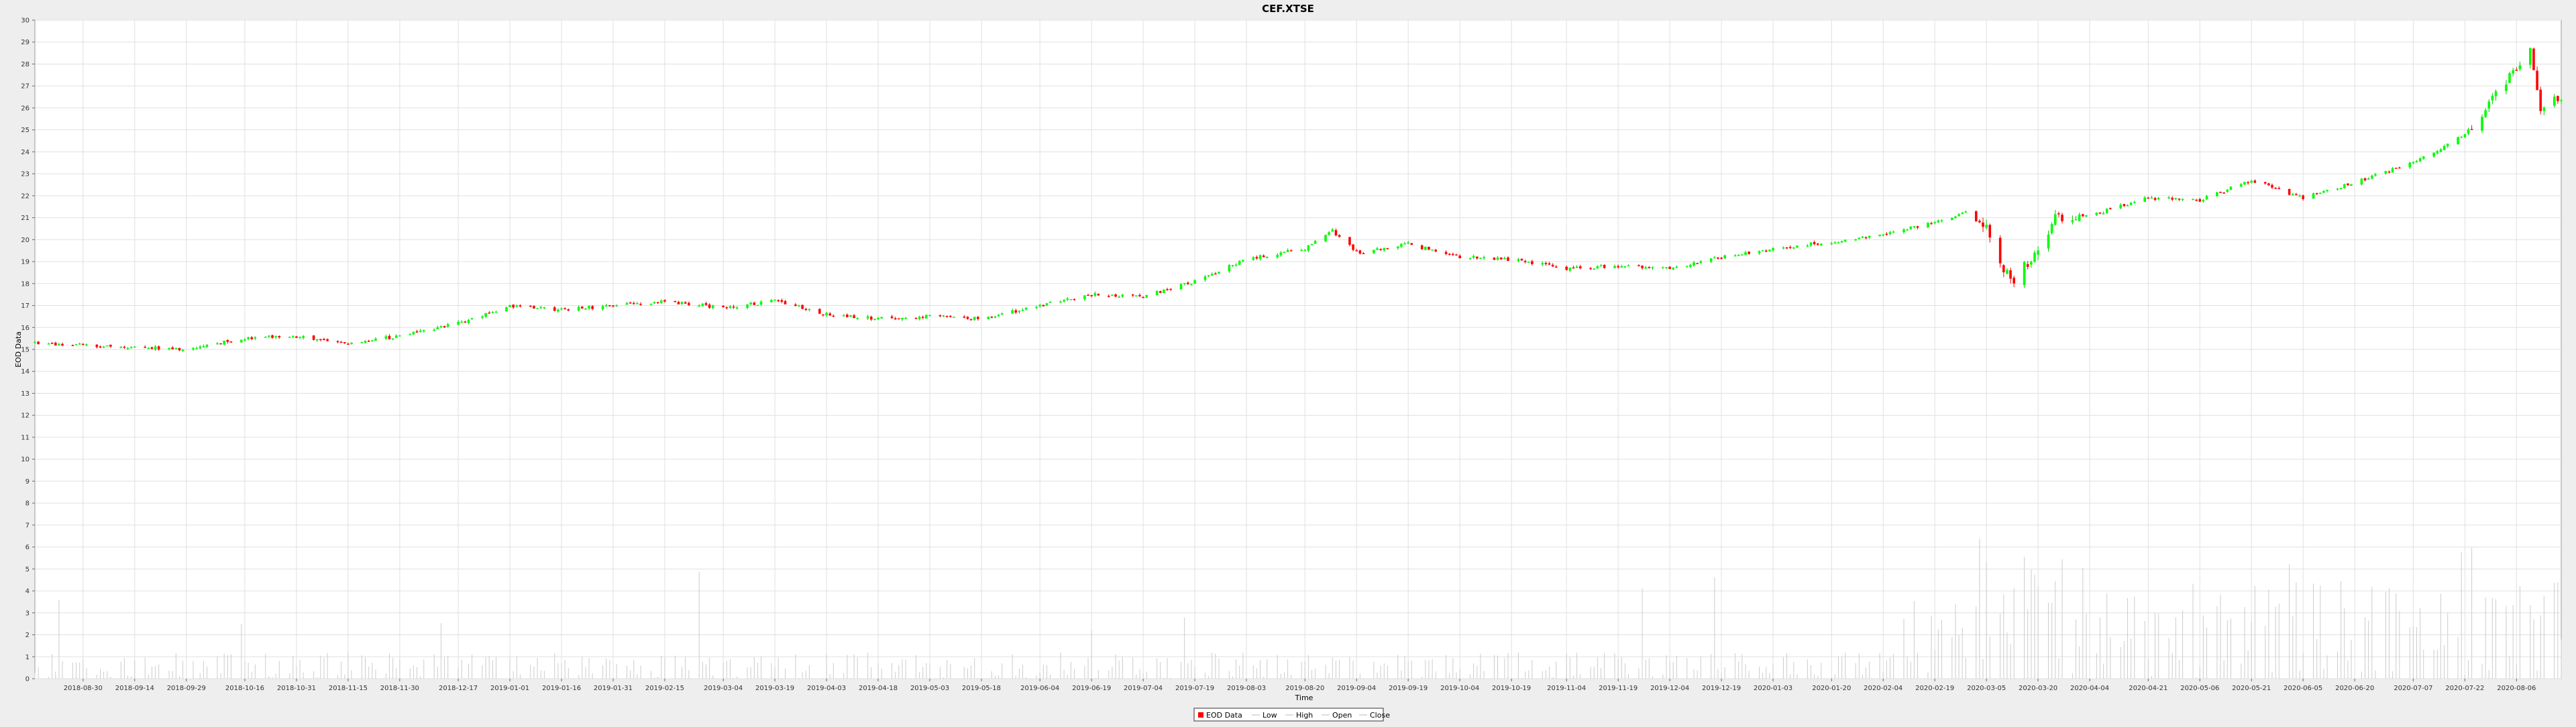 This screenshot has width=2576, height=727. I want to click on y-tick-label: 7, so click(27, 525).